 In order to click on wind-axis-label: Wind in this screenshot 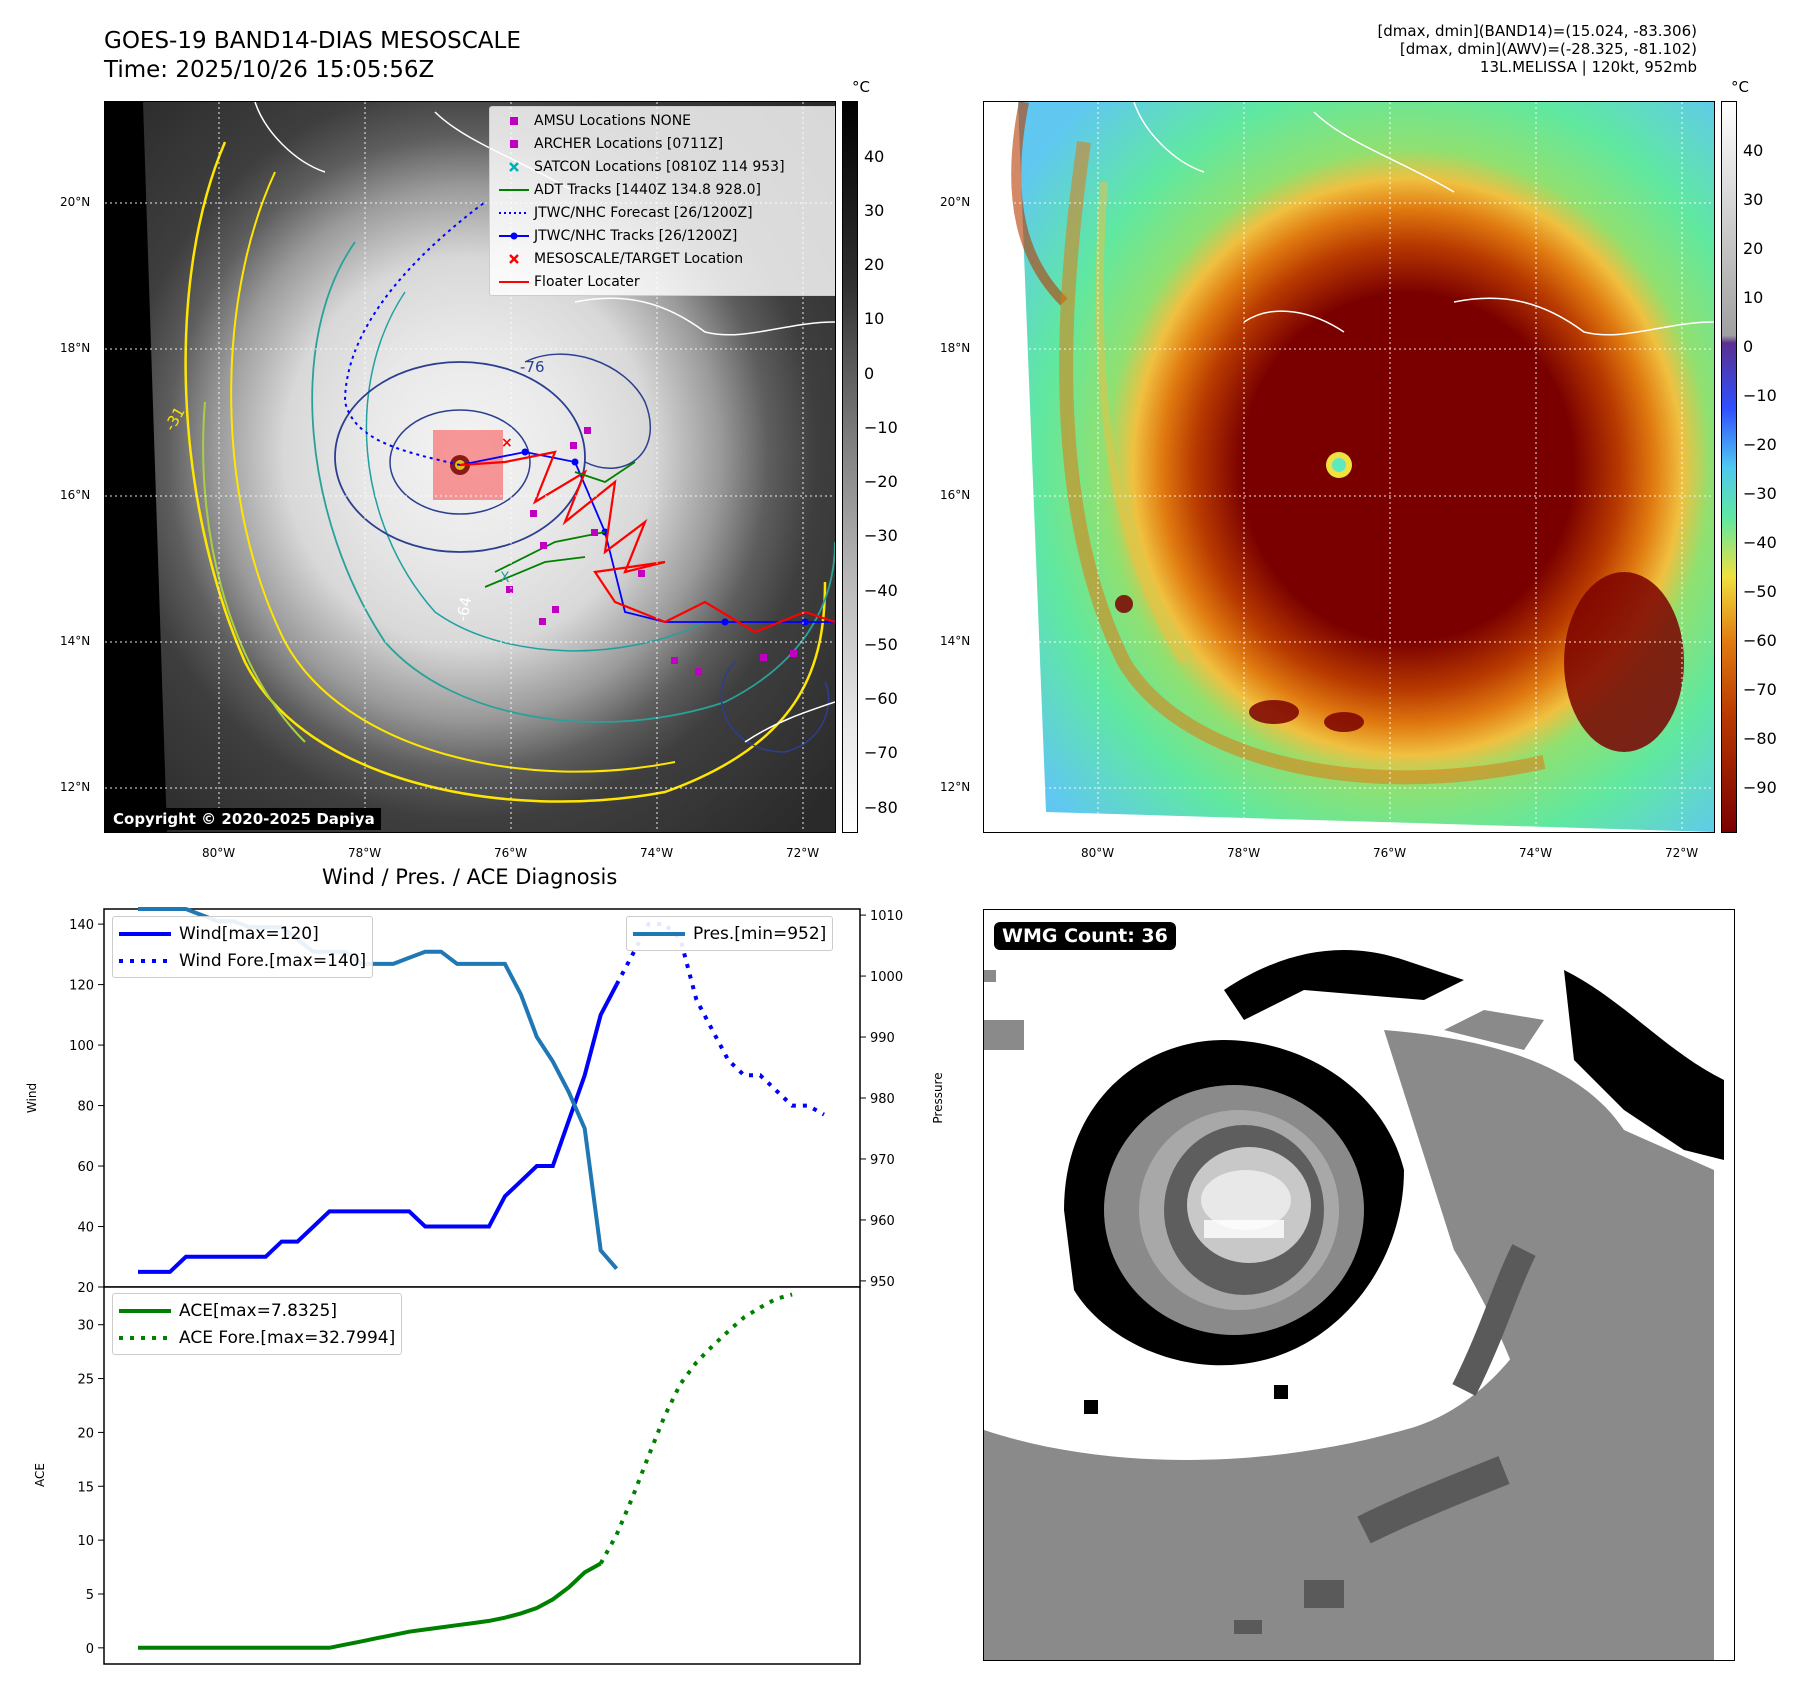, I will do `click(32, 1098)`.